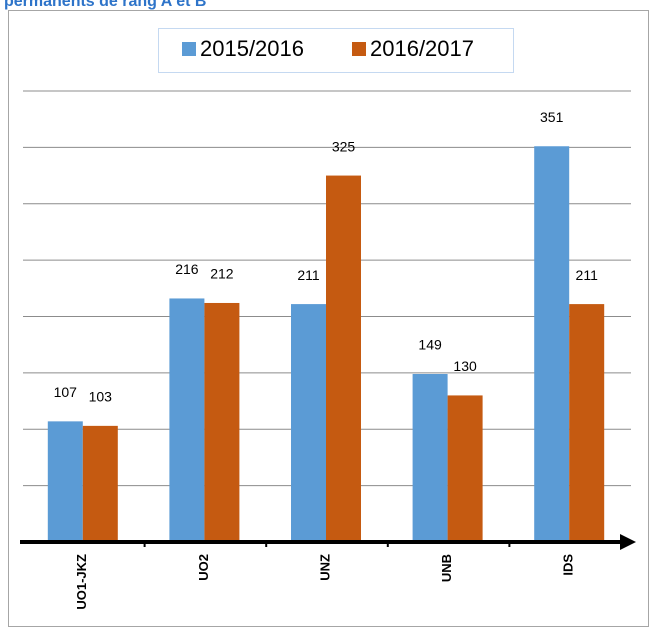  Describe the element at coordinates (187, 269) in the screenshot. I see `value-label: 216` at that location.